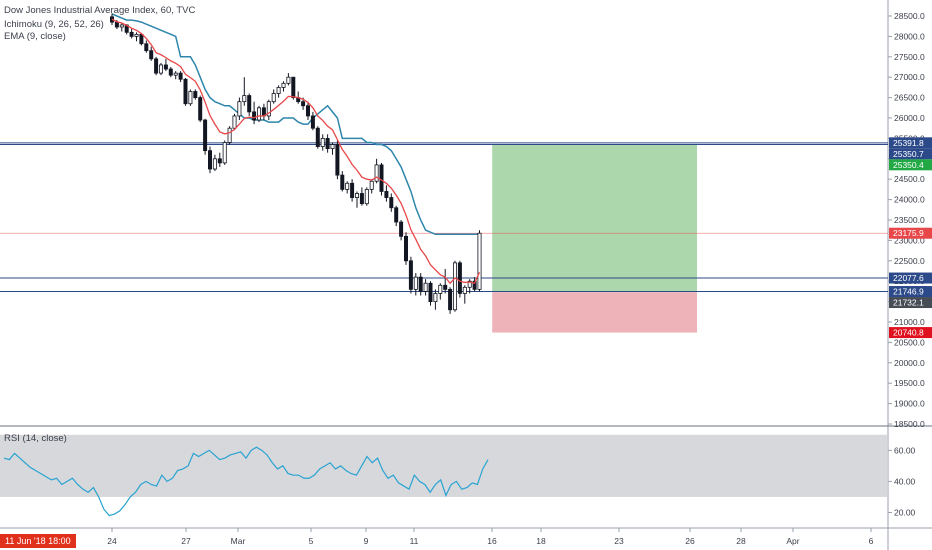 The image size is (932, 550). What do you see at coordinates (54, 24) in the screenshot?
I see `ichimoku-legend: Ichimoku (9, 26, 52, 26)` at bounding box center [54, 24].